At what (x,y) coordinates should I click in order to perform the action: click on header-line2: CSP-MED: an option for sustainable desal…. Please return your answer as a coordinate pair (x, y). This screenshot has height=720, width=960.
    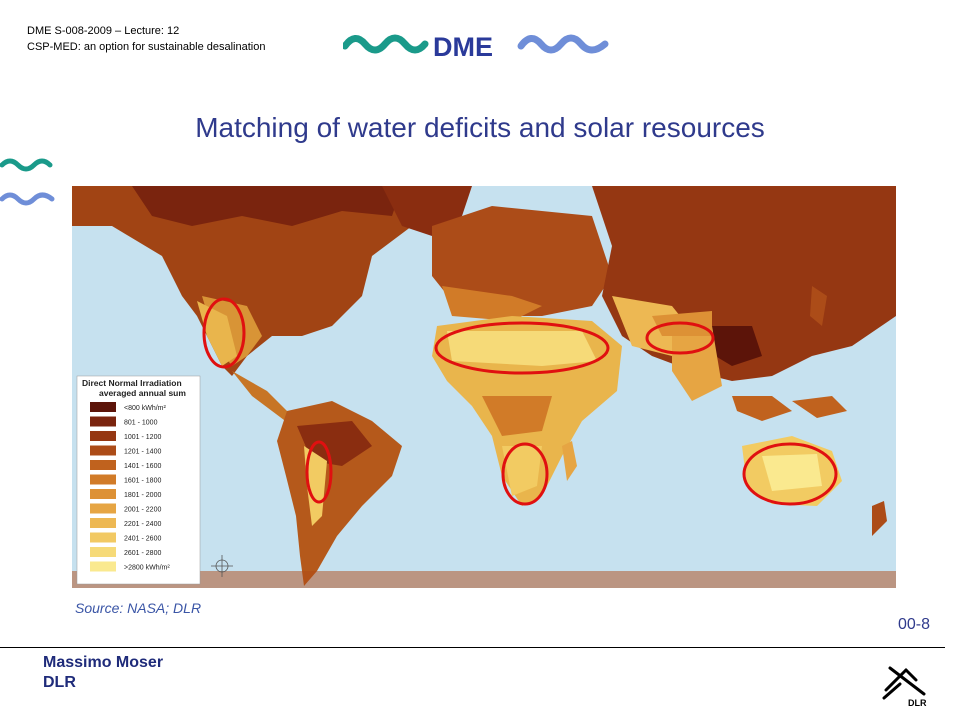
    Looking at the image, I should click on (146, 47).